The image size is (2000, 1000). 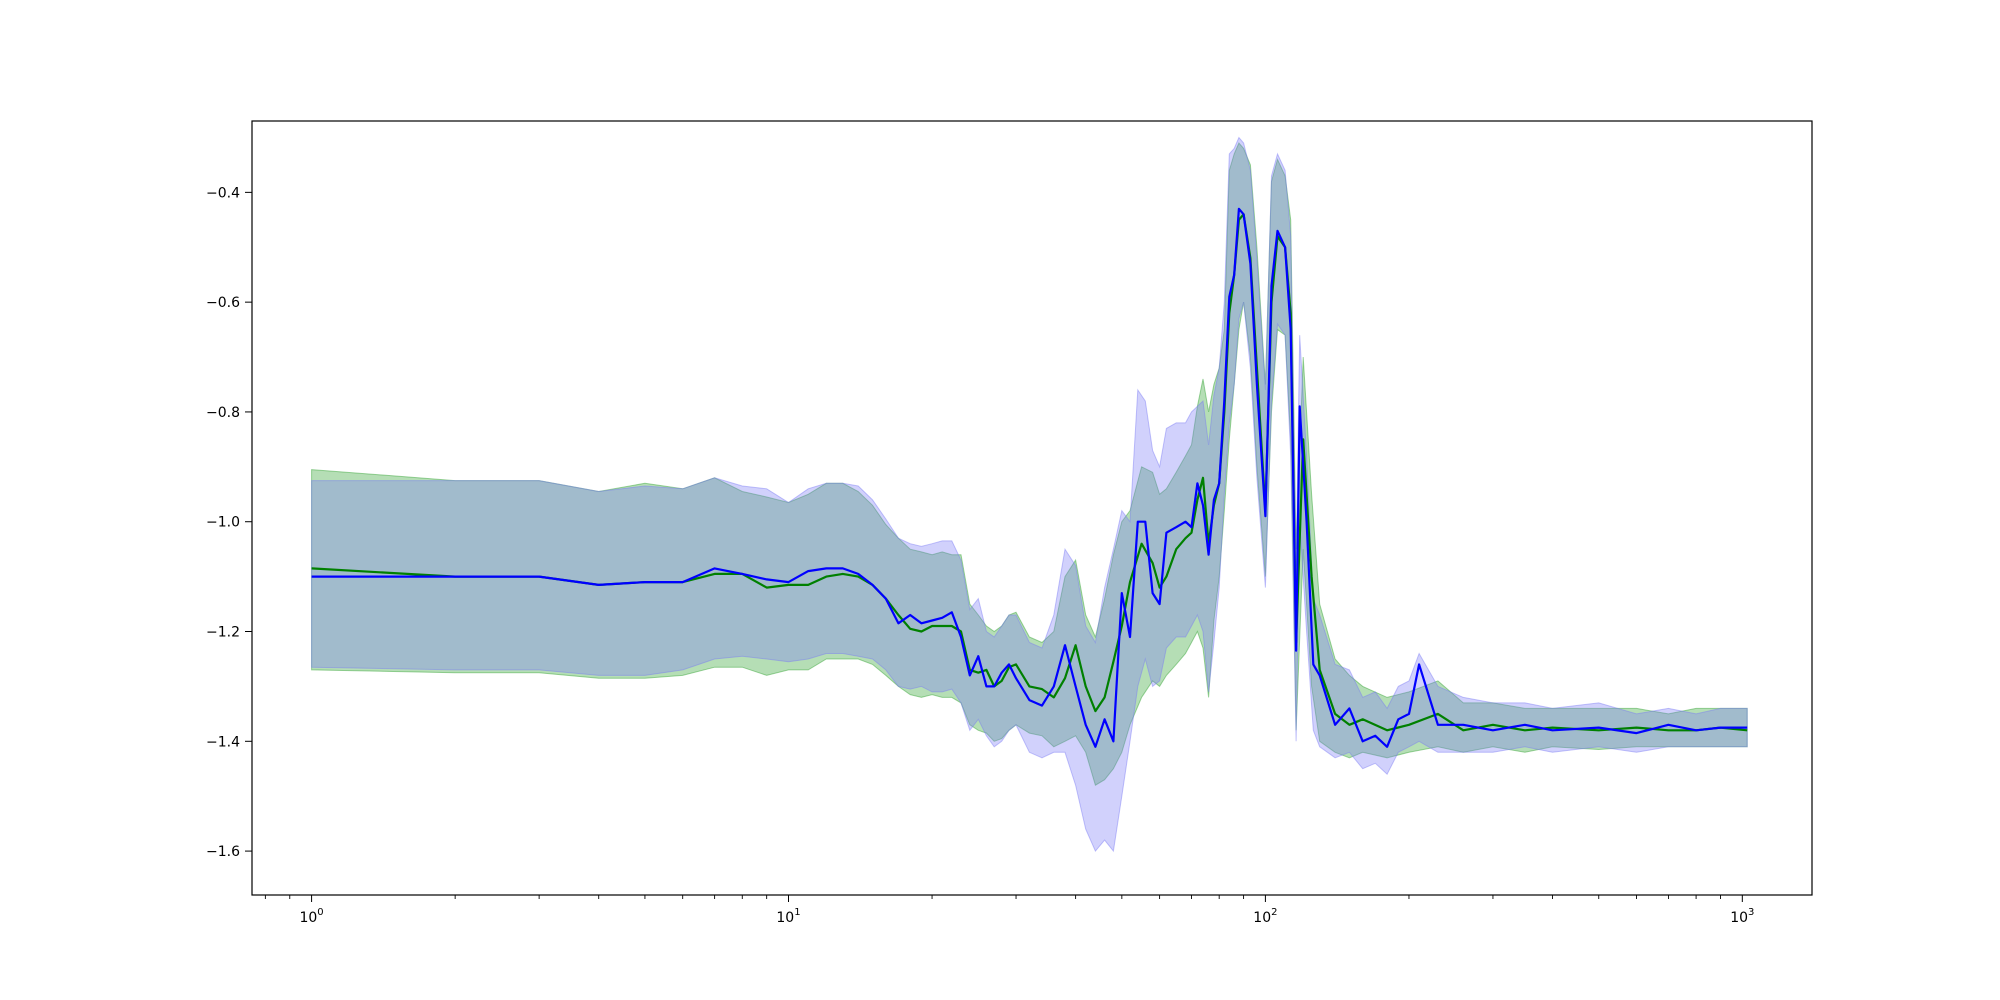 I want to click on x-tick-label: 10³, so click(x=1742, y=916).